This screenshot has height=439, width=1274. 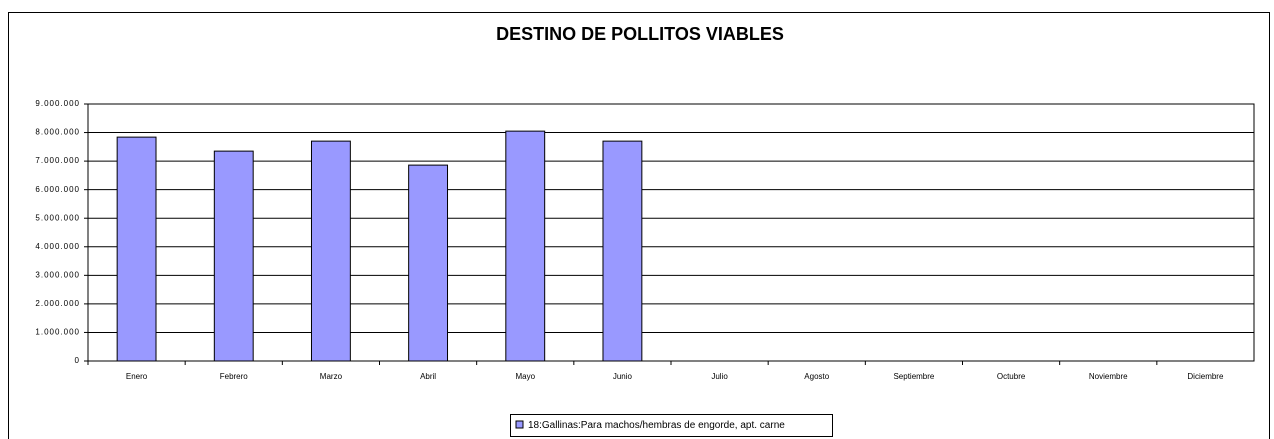 I want to click on x-tick-label: Septiembre, so click(x=913, y=376).